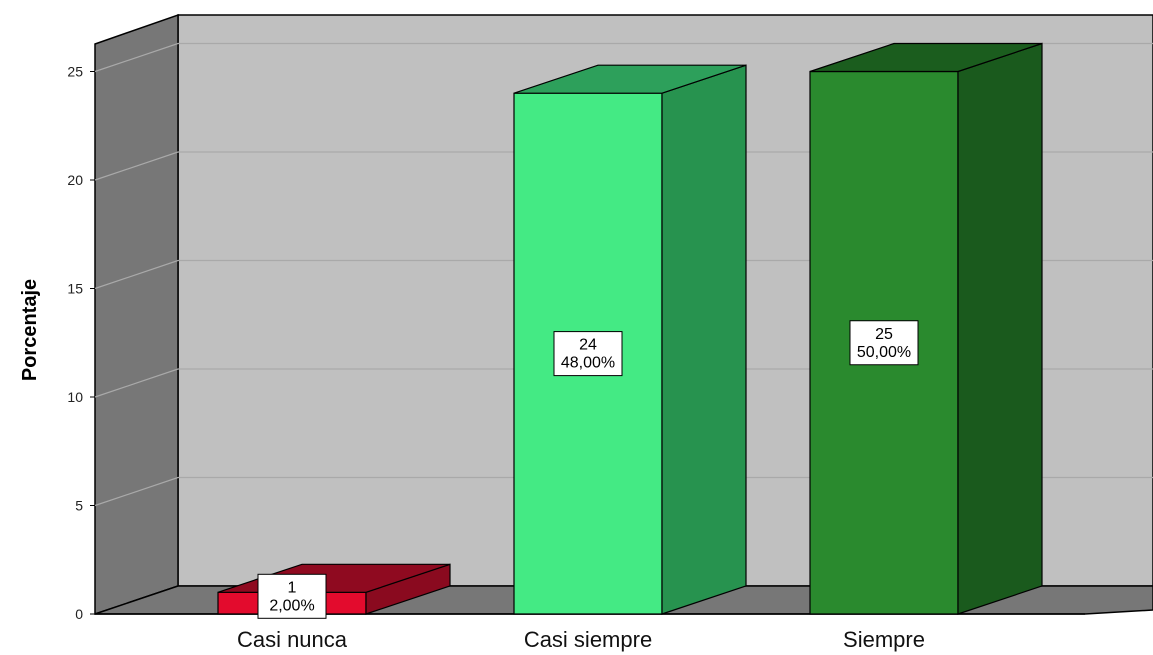 This screenshot has height=655, width=1153. Describe the element at coordinates (588, 345) in the screenshot. I see `data-label-count: 24` at that location.